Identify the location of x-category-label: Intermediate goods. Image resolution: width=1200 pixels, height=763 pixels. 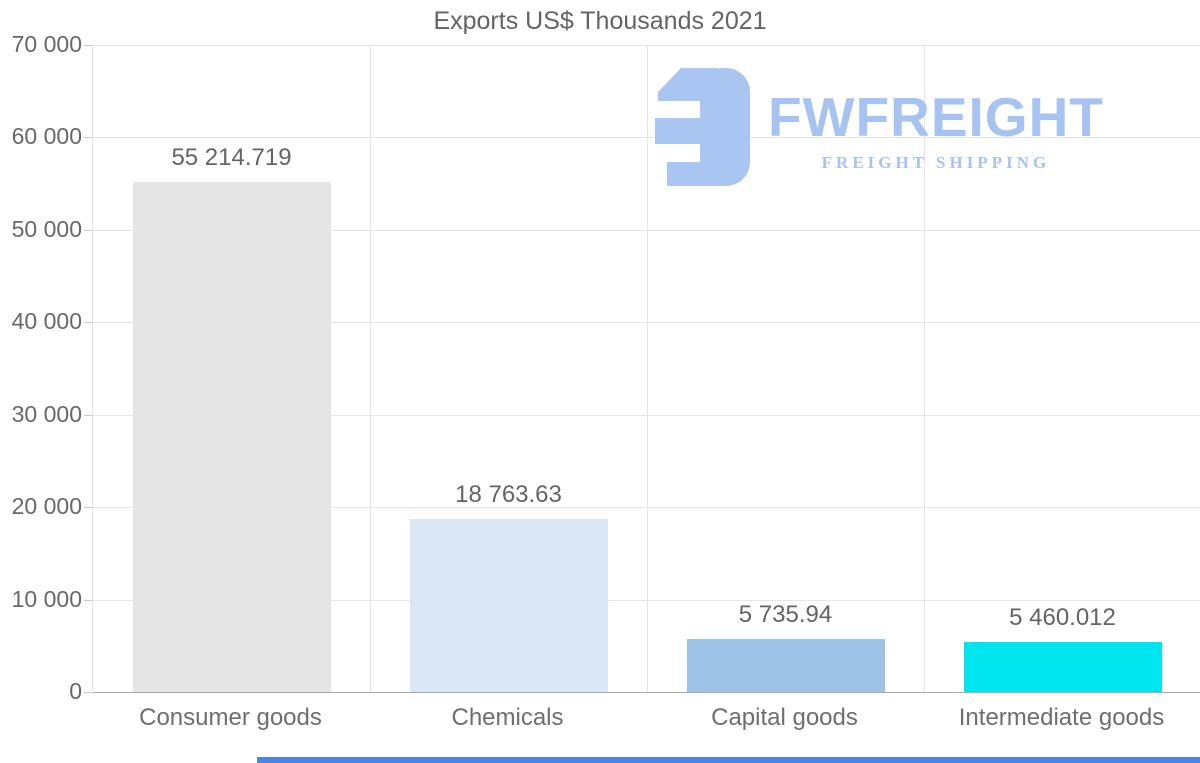
(1061, 717).